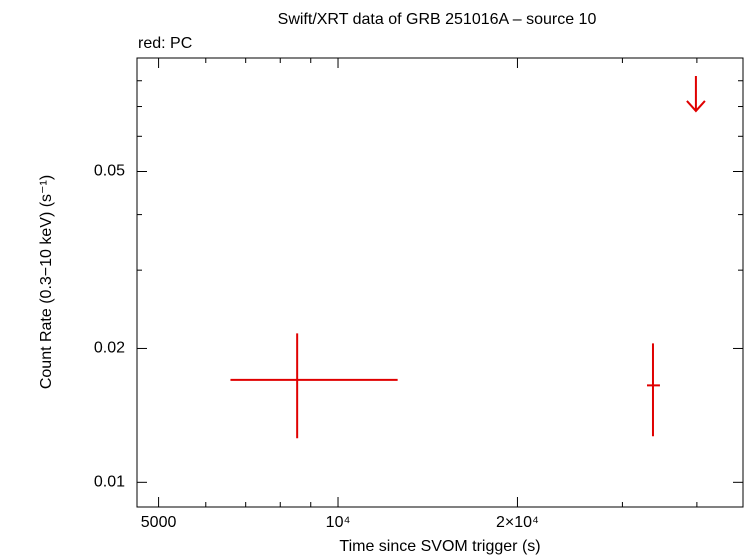  I want to click on x-tick-label: 5000, so click(159, 522).